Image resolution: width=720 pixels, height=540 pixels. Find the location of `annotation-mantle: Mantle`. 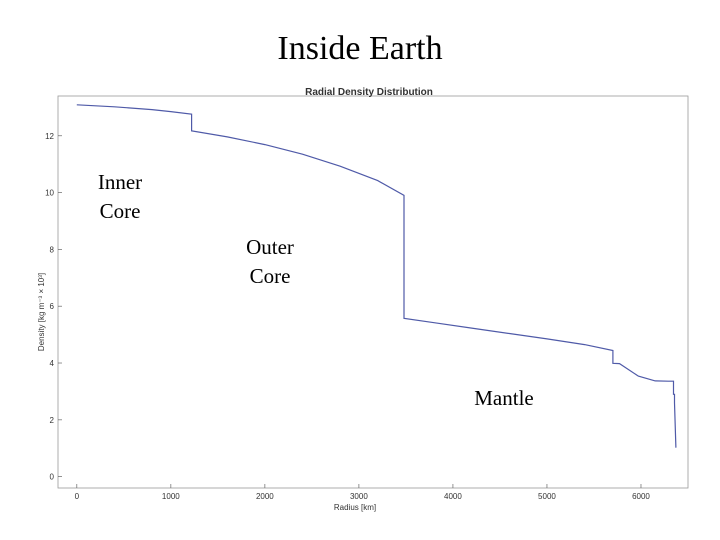

annotation-mantle: Mantle is located at coordinates (504, 398).